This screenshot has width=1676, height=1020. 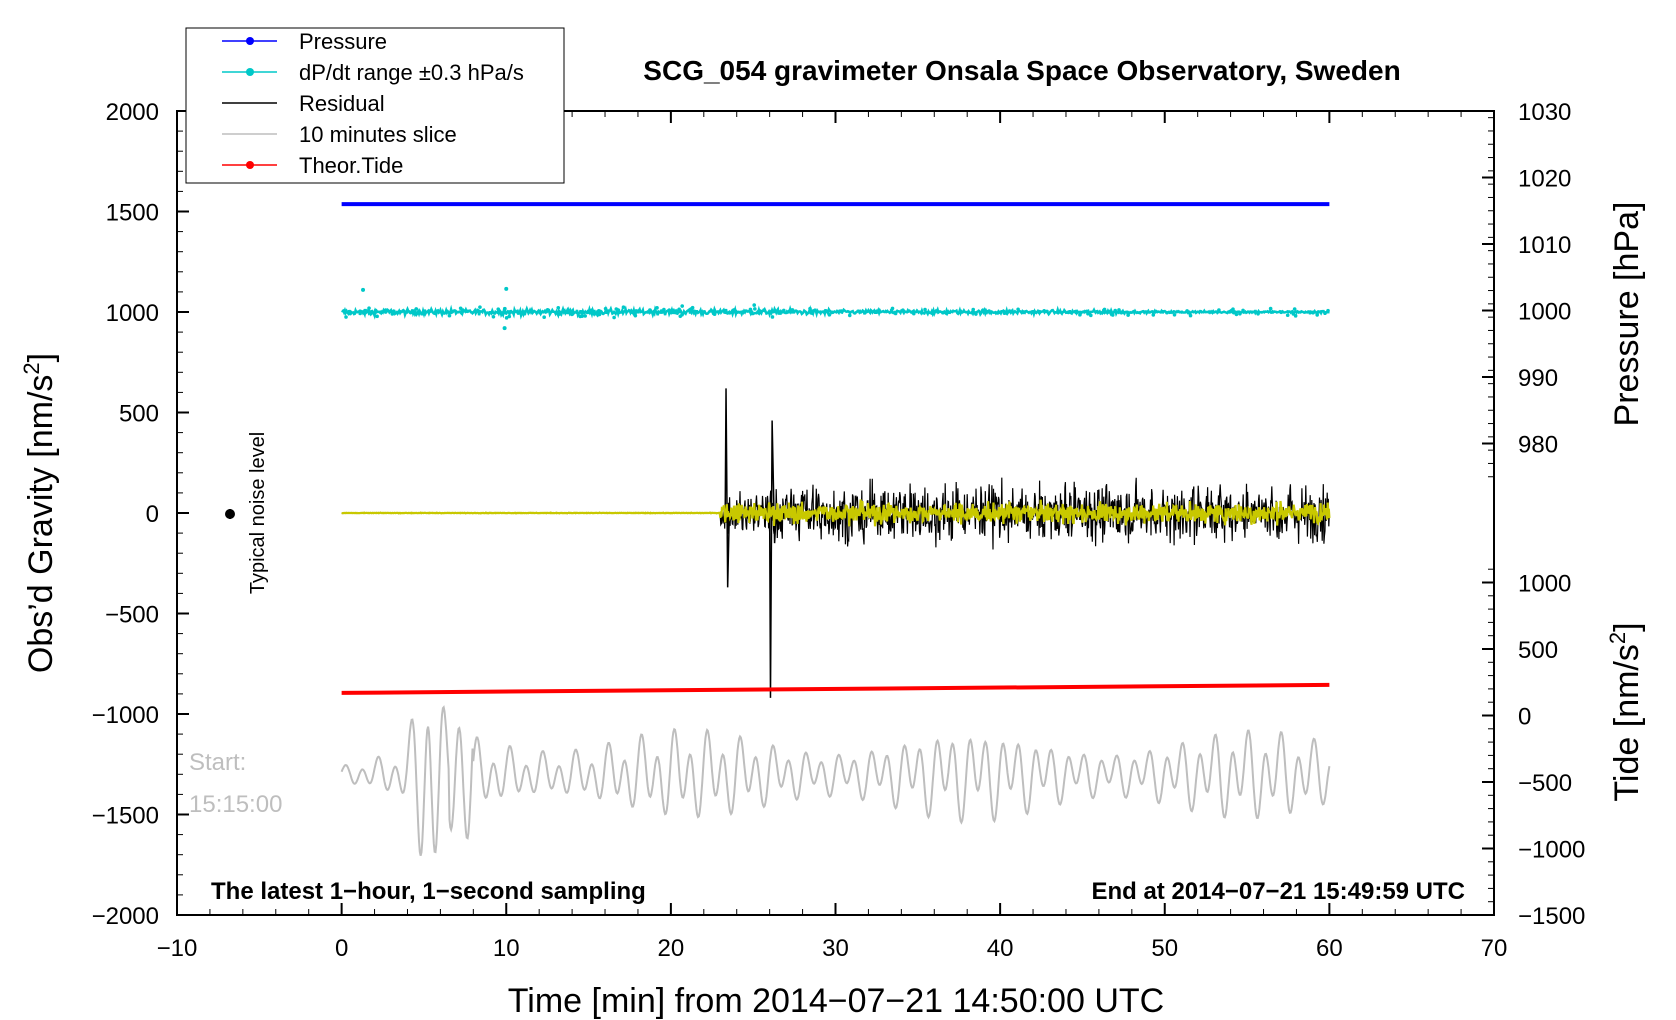 What do you see at coordinates (836, 1001) in the screenshot?
I see `x-axis-label: Time [min] from 2014−07−21 14:50:00 UTC` at bounding box center [836, 1001].